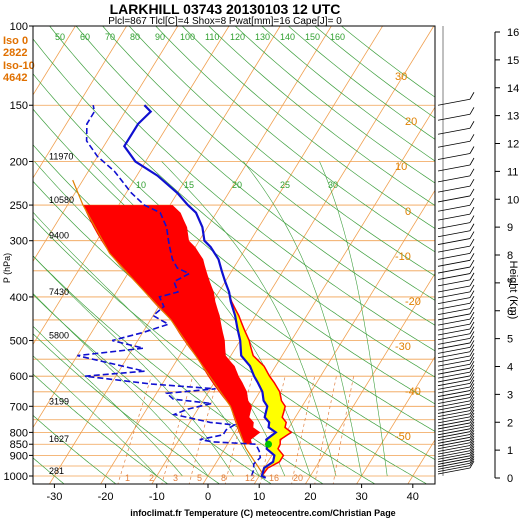 The height and width of the screenshot is (521, 521). What do you see at coordinates (212, 37) in the screenshot?
I see `top-label: 110` at bounding box center [212, 37].